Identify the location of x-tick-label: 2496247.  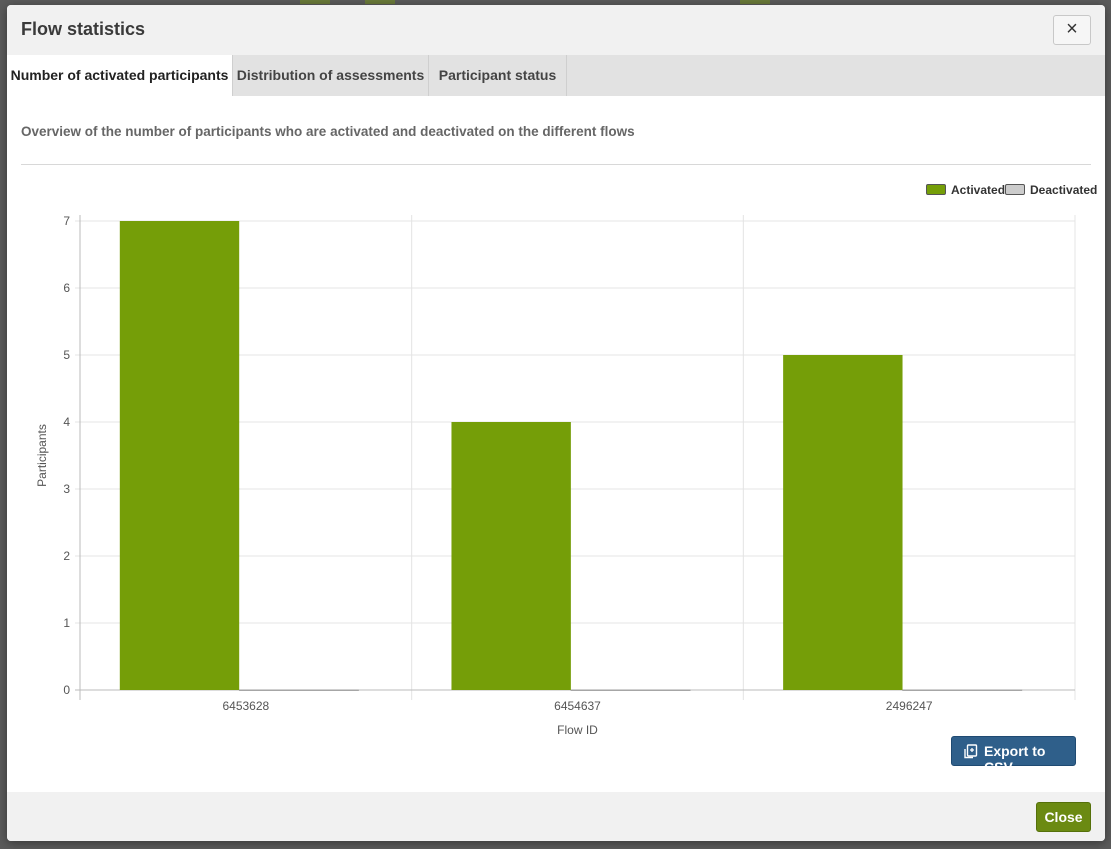
(909, 706).